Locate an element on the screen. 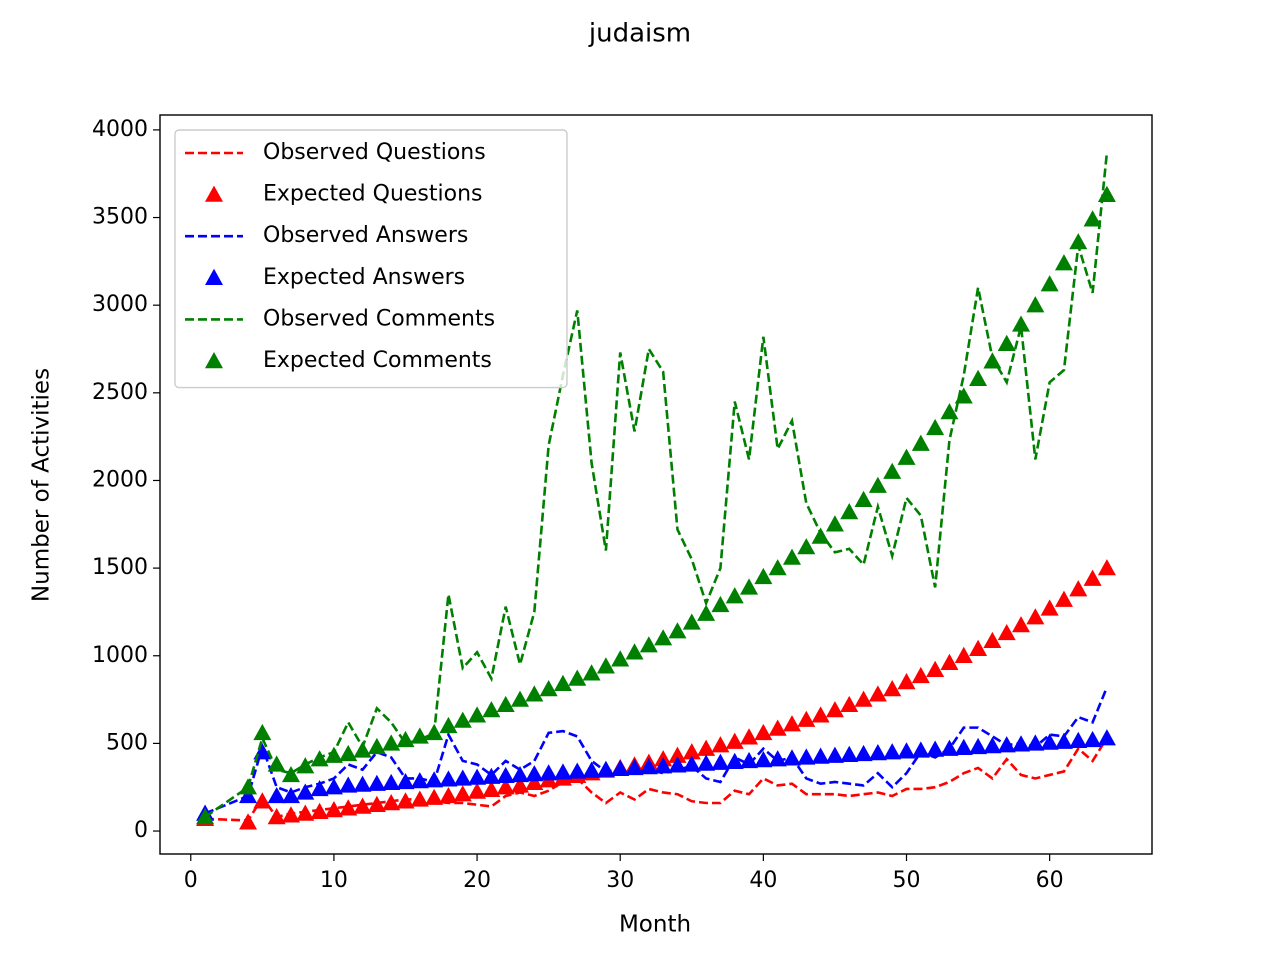  legend-label: Expected Comments is located at coordinates (377, 360).